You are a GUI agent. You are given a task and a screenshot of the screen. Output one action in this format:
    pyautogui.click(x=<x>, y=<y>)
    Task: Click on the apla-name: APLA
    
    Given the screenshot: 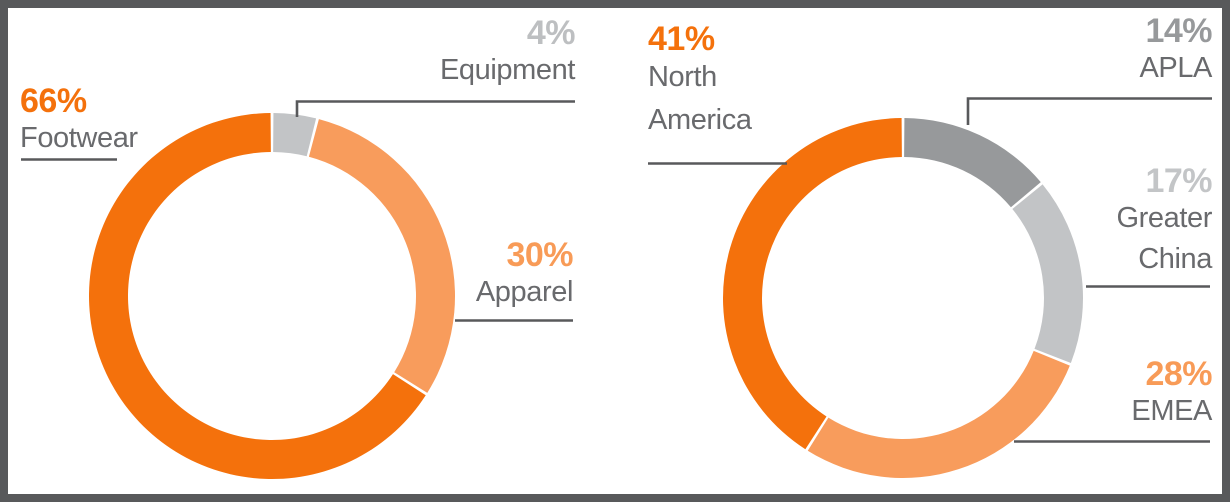 What is the action you would take?
    pyautogui.click(x=1175, y=68)
    